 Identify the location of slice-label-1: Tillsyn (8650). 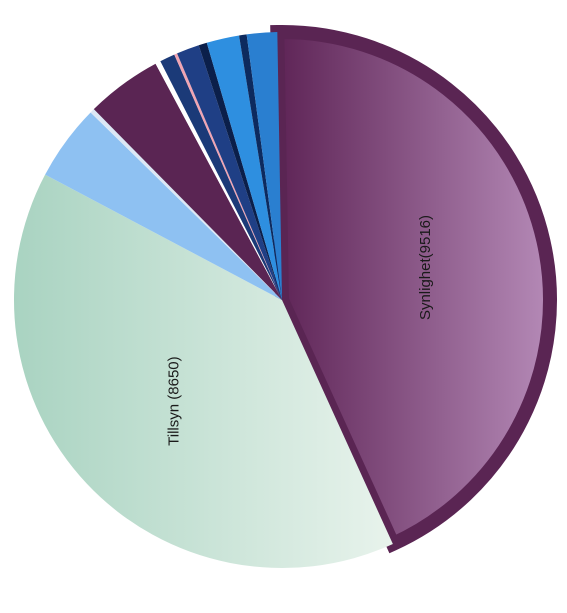
(174, 400).